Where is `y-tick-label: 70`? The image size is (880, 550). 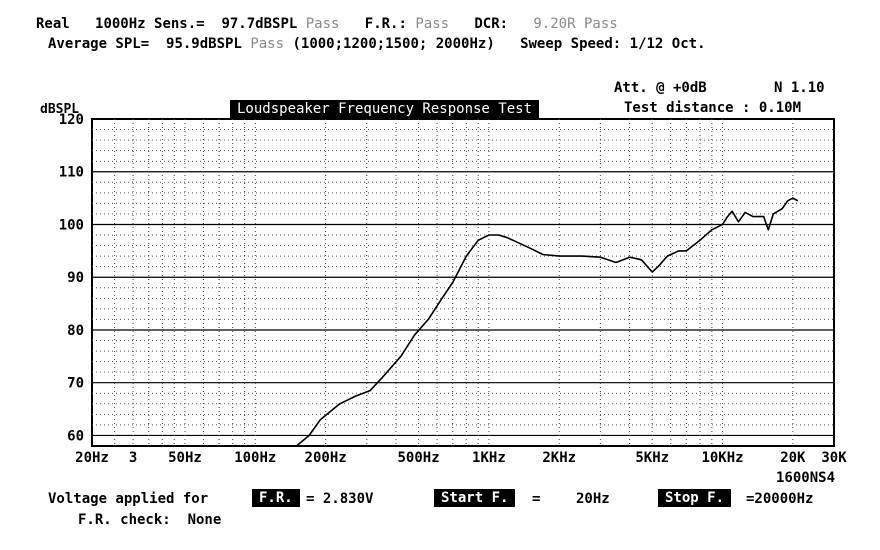 y-tick-label: 70 is located at coordinates (75, 384).